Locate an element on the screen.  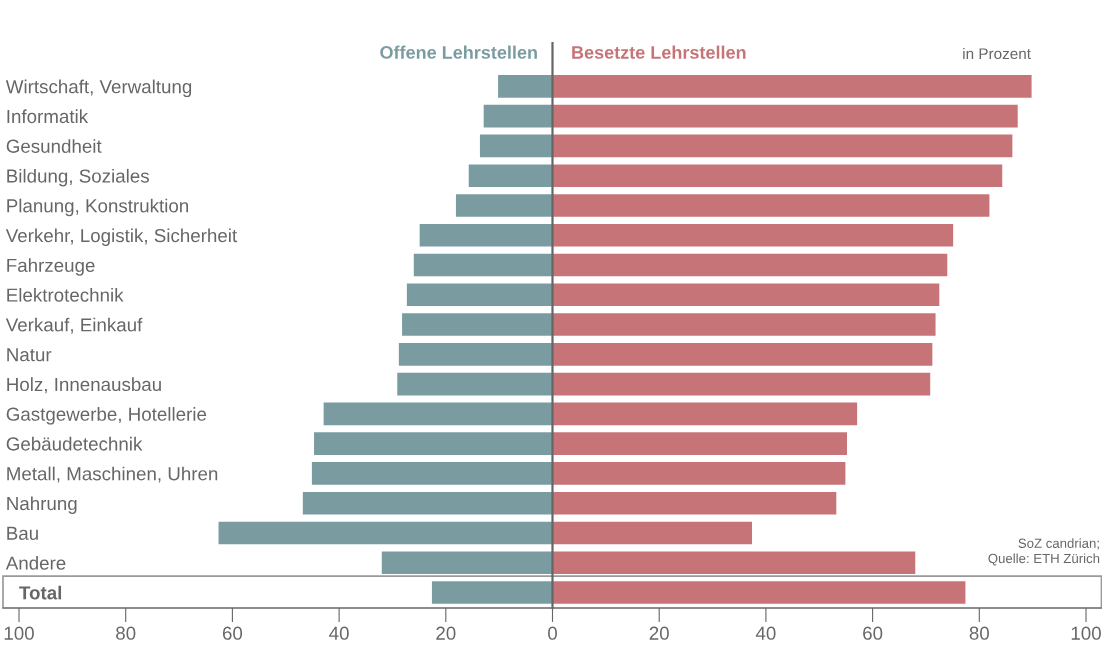
y-tick-label: Bau is located at coordinates (22, 533).